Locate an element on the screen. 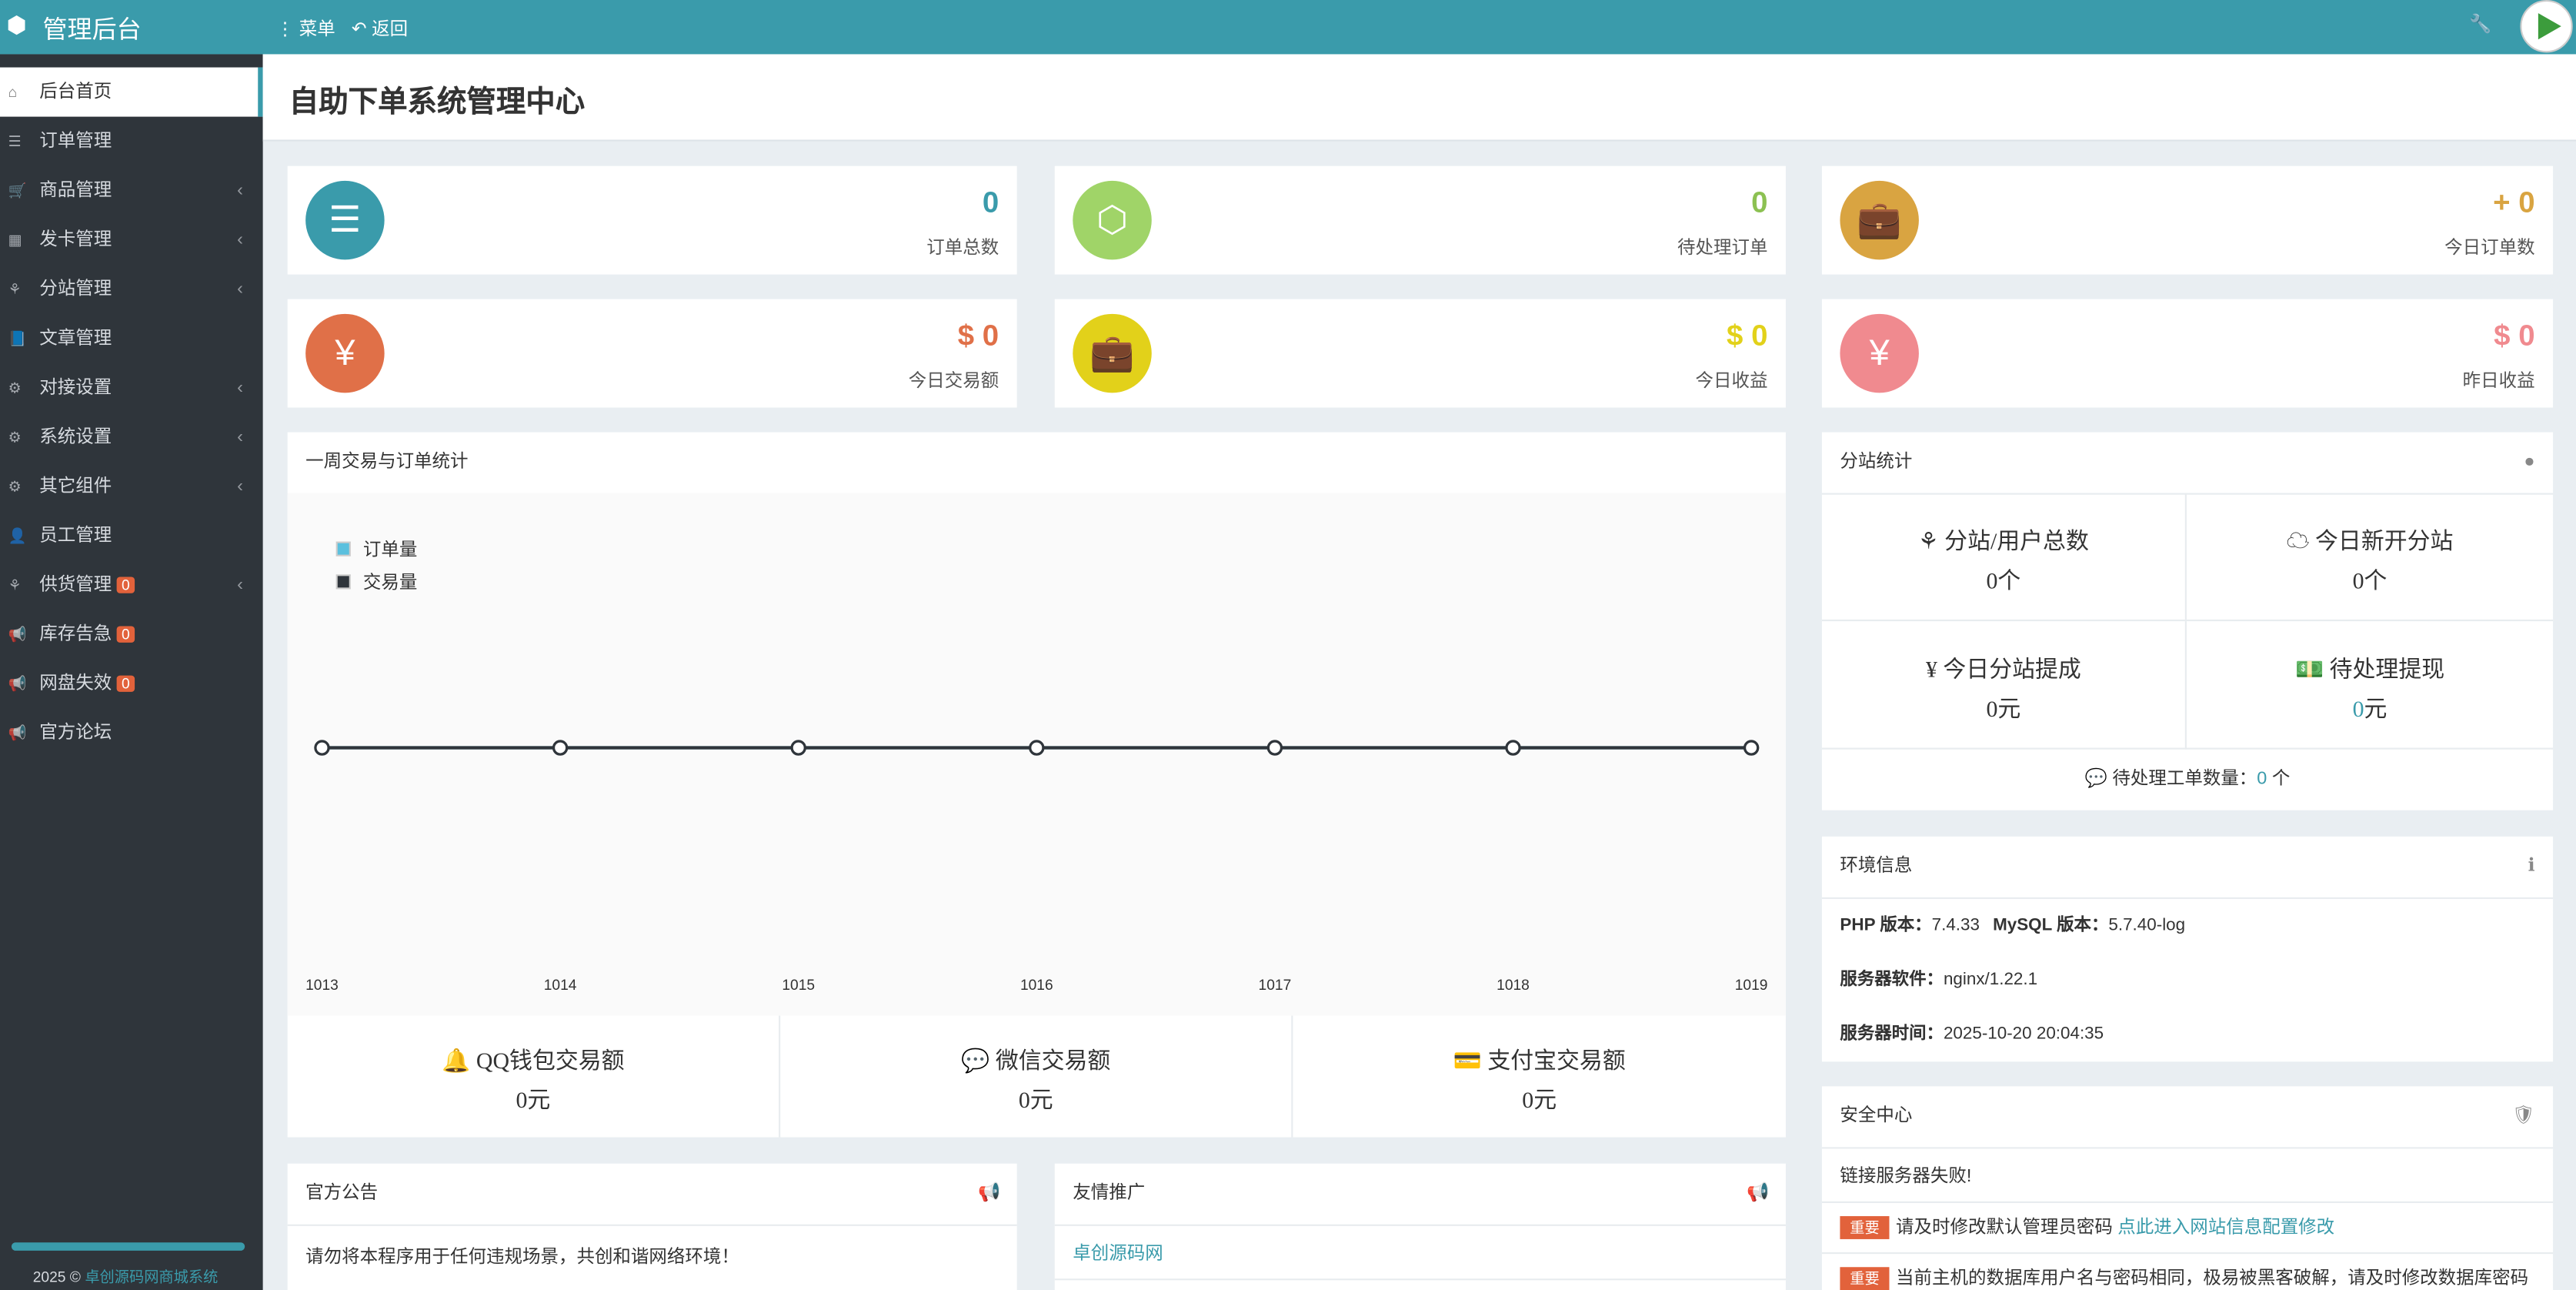  sidebar-item: ⚙ 对接设置 ‹ is located at coordinates (129, 388).